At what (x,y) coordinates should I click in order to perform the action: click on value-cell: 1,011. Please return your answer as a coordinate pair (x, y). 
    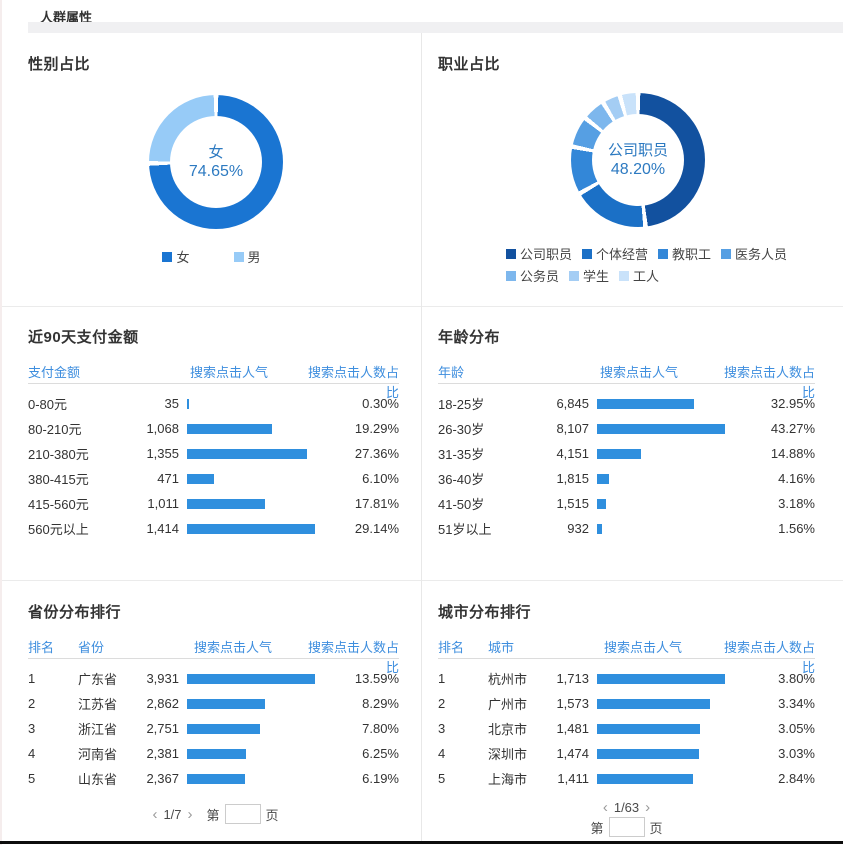
    Looking at the image, I should click on (163, 503).